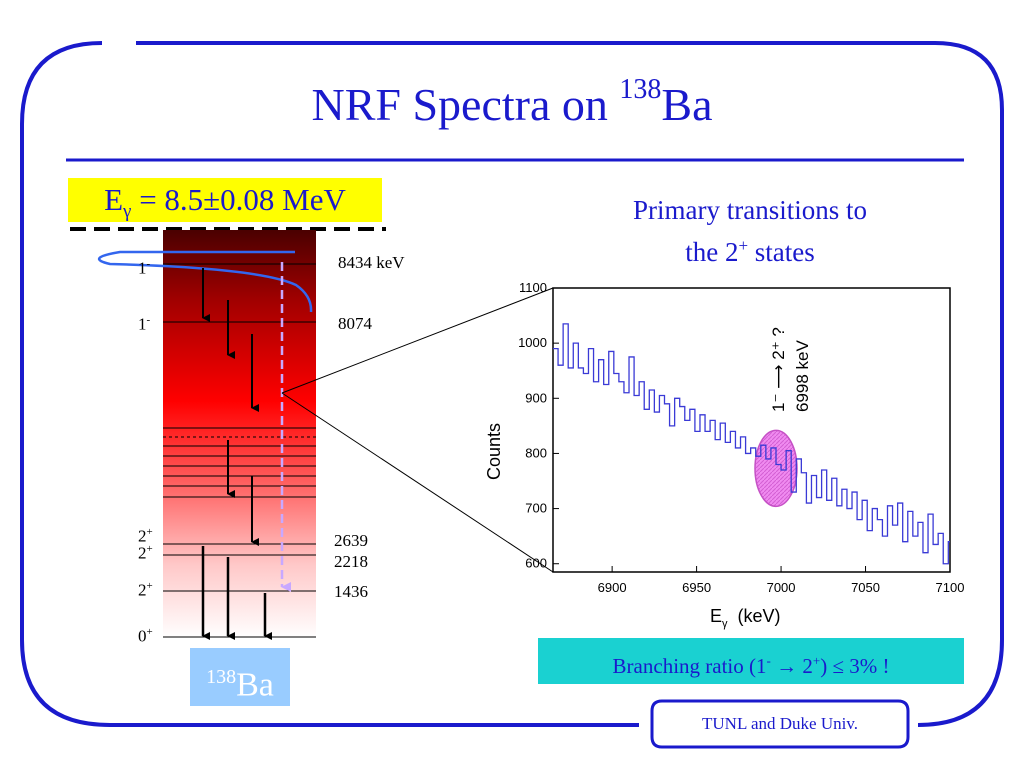  What do you see at coordinates (145, 636) in the screenshot?
I see `level-spin-6: 0+` at bounding box center [145, 636].